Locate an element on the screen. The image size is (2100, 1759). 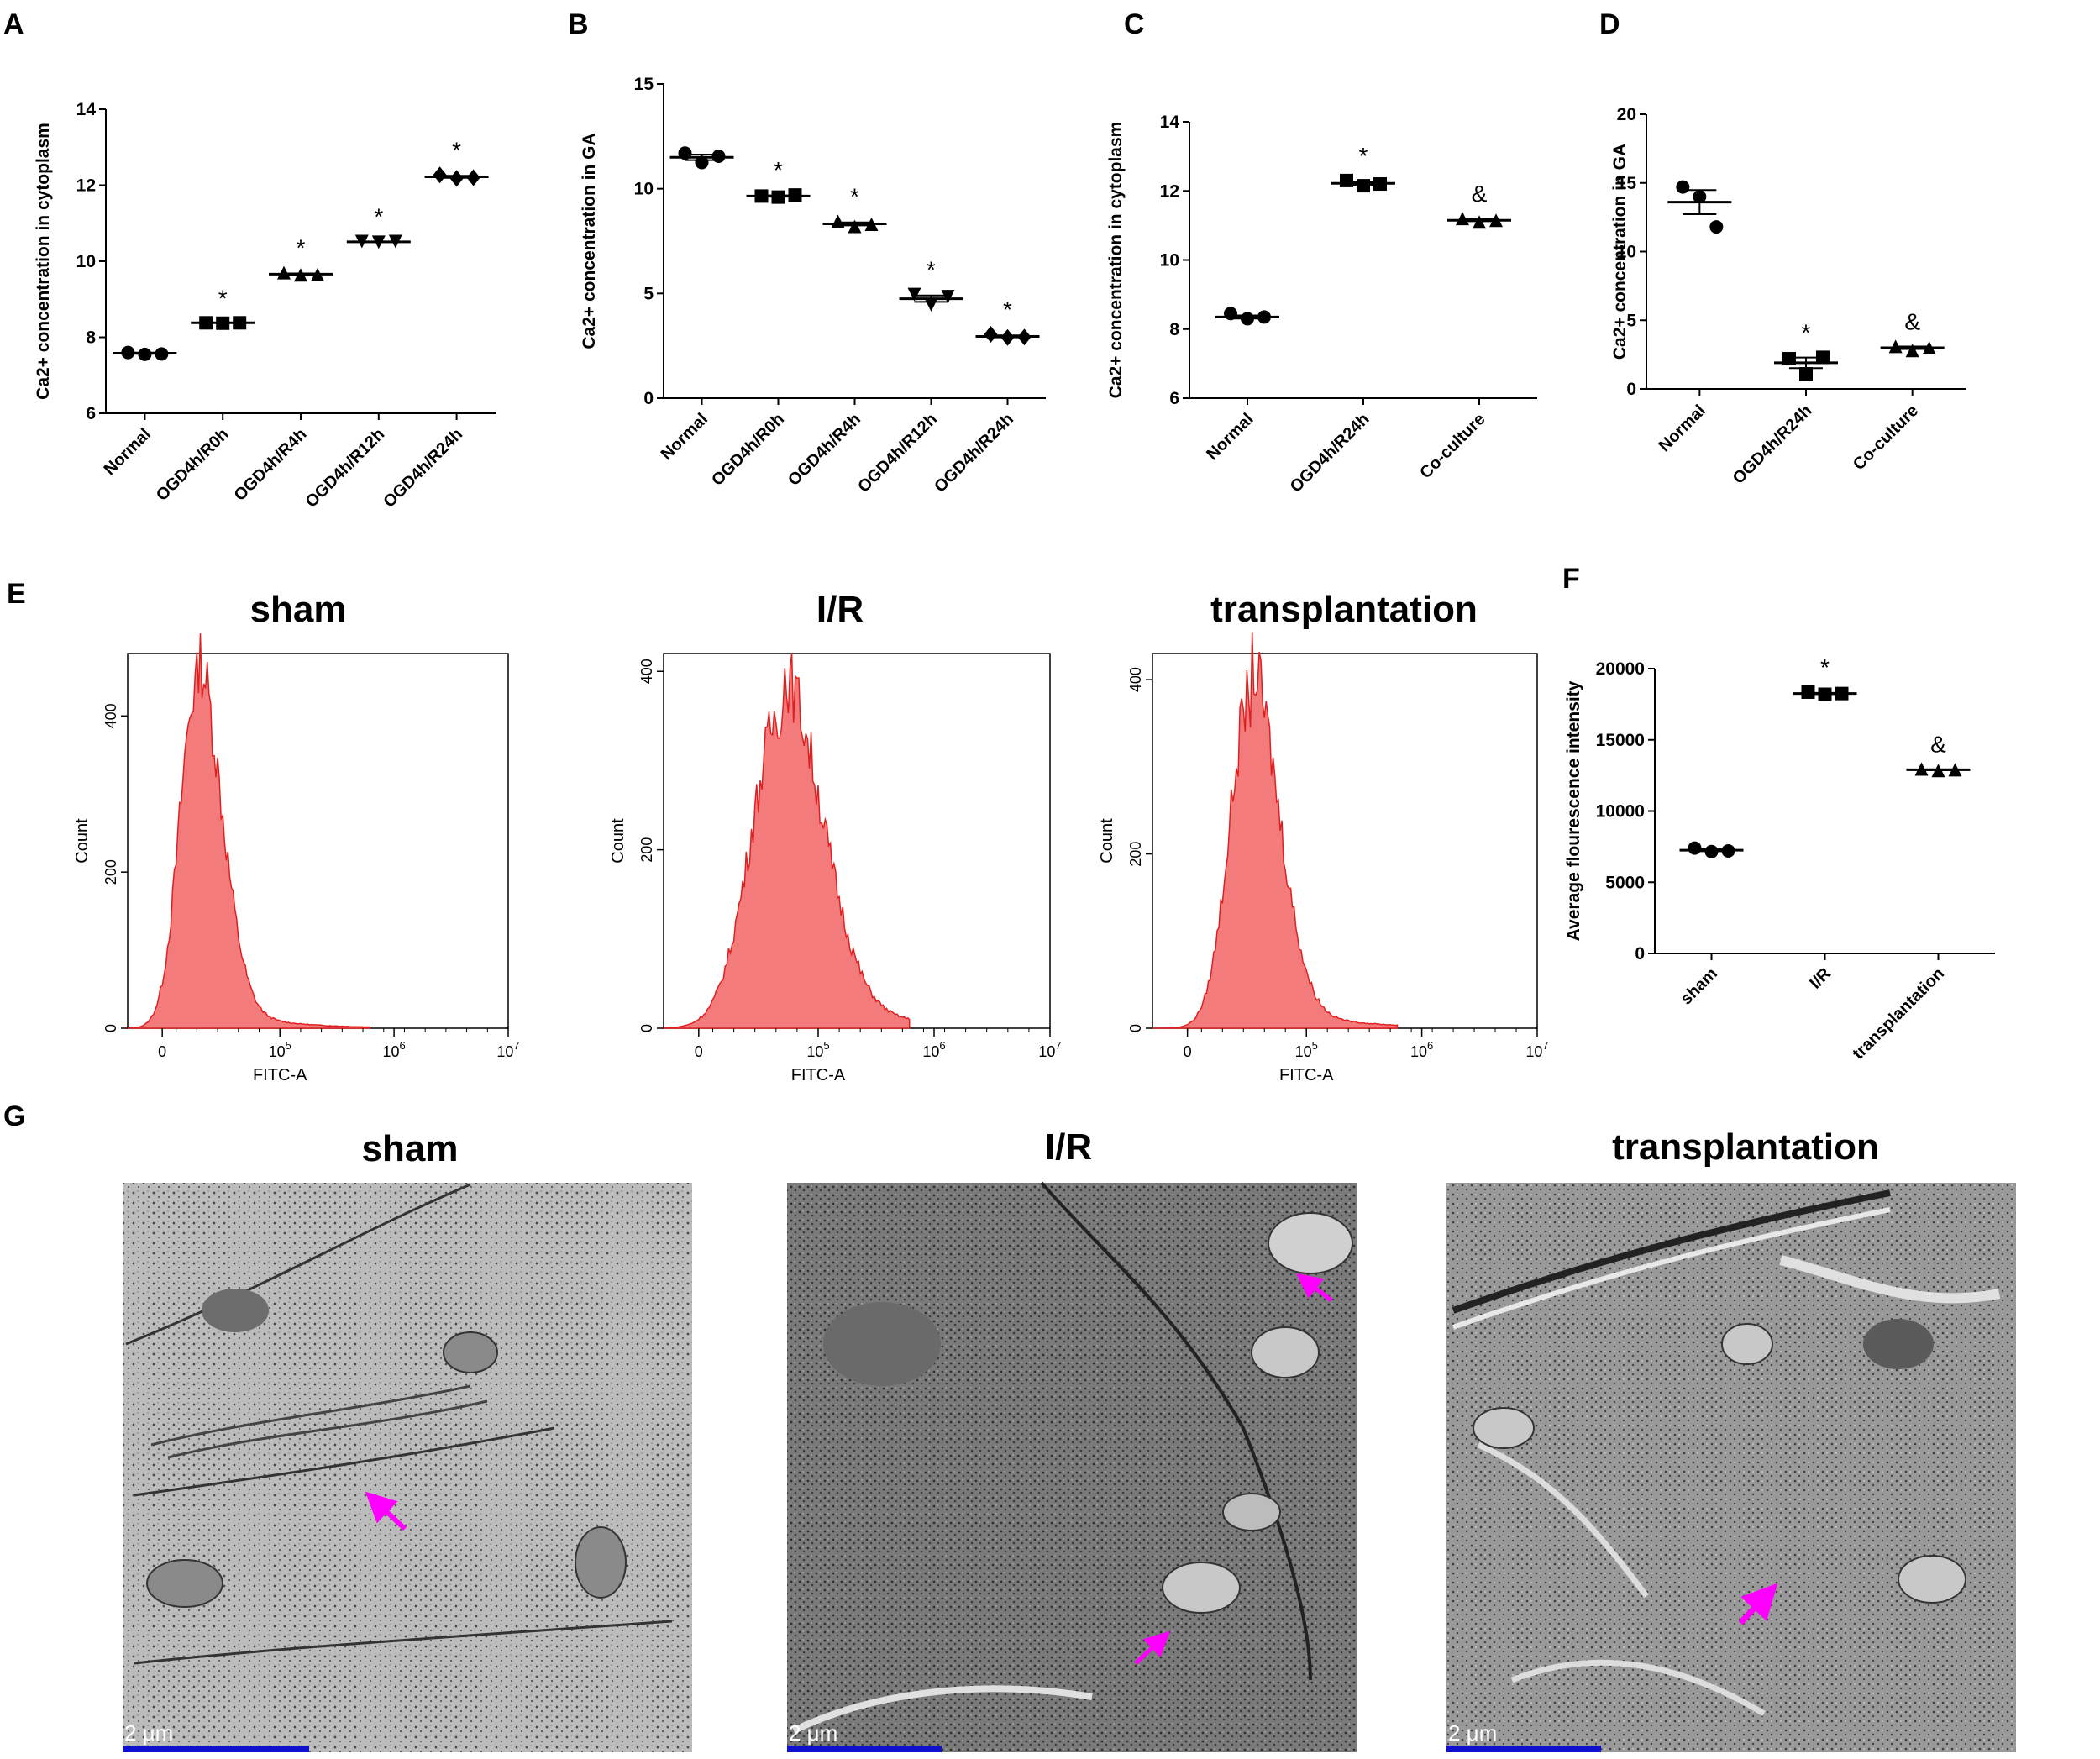
category-label: Co-culture is located at coordinates (1886, 438).